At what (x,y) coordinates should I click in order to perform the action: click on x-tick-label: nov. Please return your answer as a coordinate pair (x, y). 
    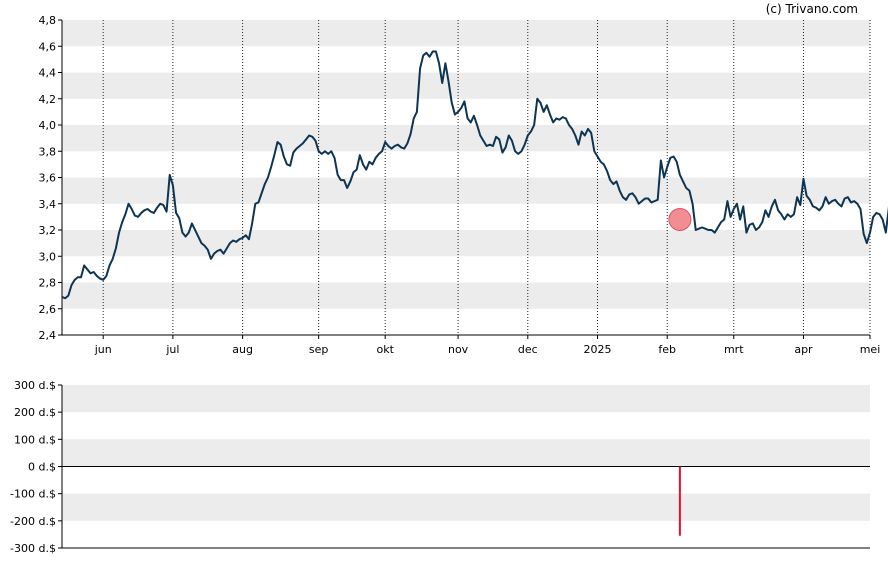
    Looking at the image, I should click on (458, 349).